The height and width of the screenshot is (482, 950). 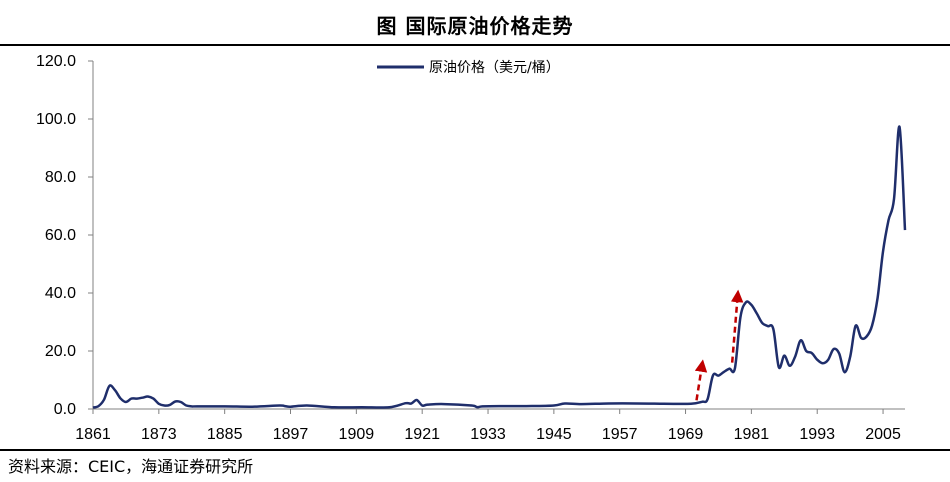 I want to click on x-tick-label: 1861, so click(x=93, y=434).